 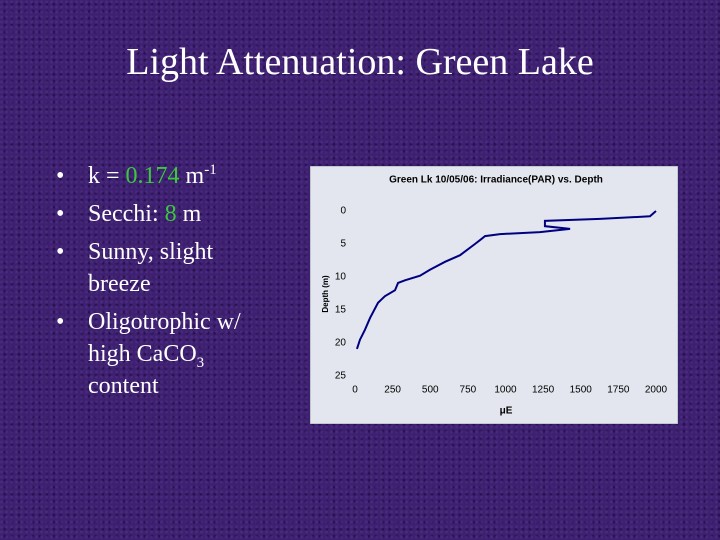 I want to click on x-tick-label: 0, so click(x=355, y=390).